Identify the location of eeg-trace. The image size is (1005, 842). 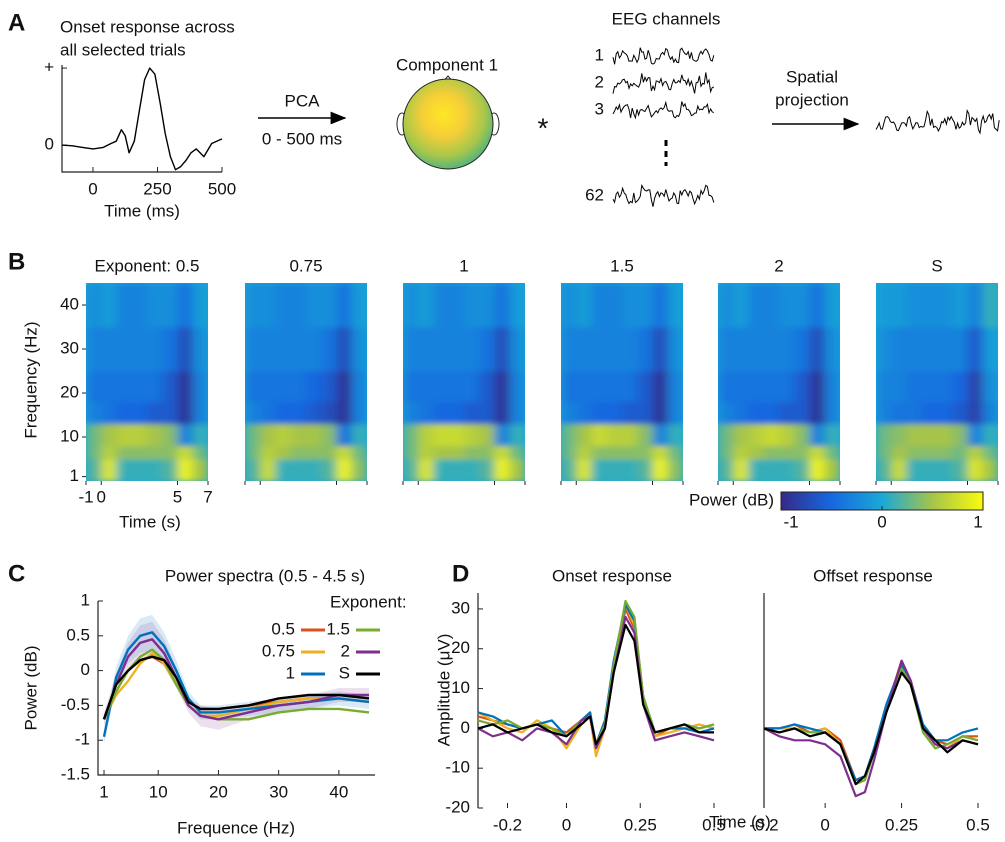
(663, 83).